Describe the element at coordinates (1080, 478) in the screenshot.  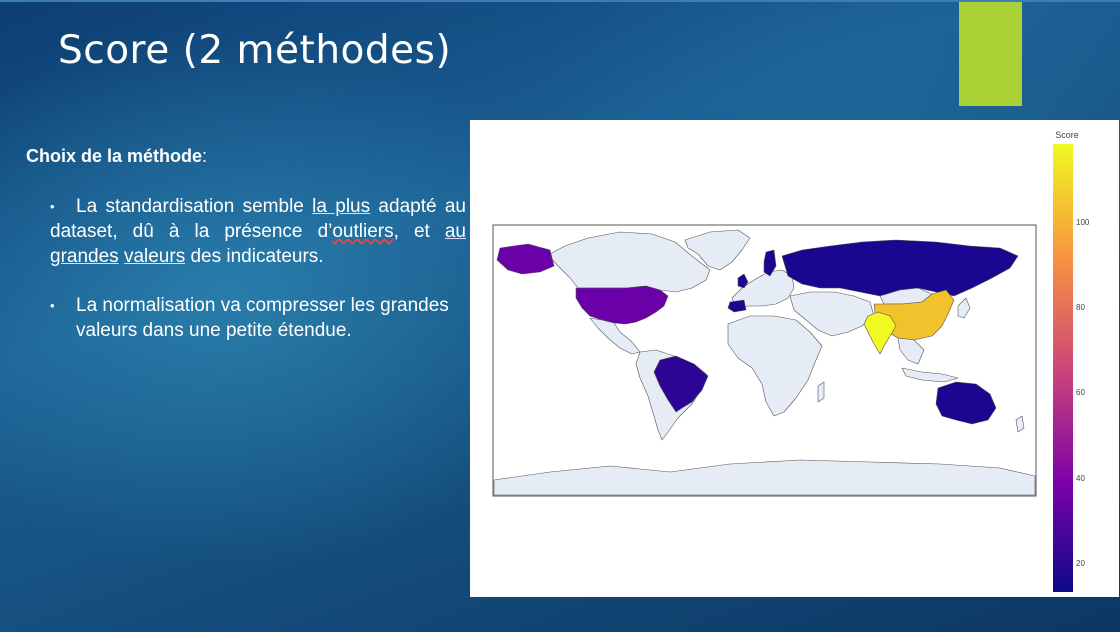
I see `colorbar-tick: 40` at that location.